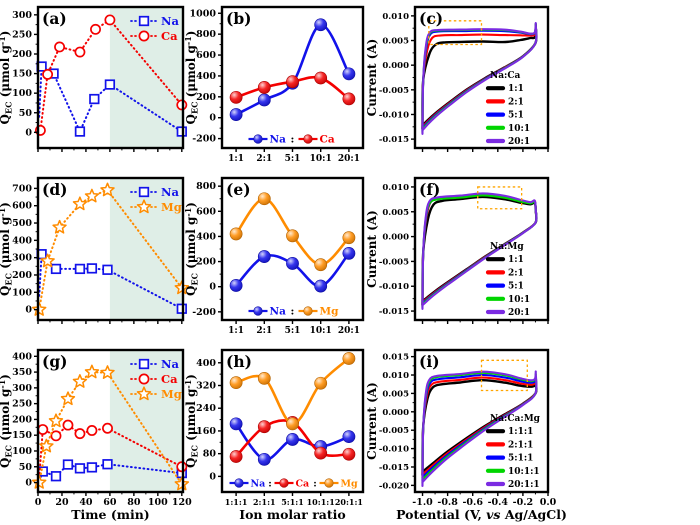 Image resolution: width=700 pixels, height=525 pixels. I want to click on cv-curve-2:1:1, so click(479, 427).